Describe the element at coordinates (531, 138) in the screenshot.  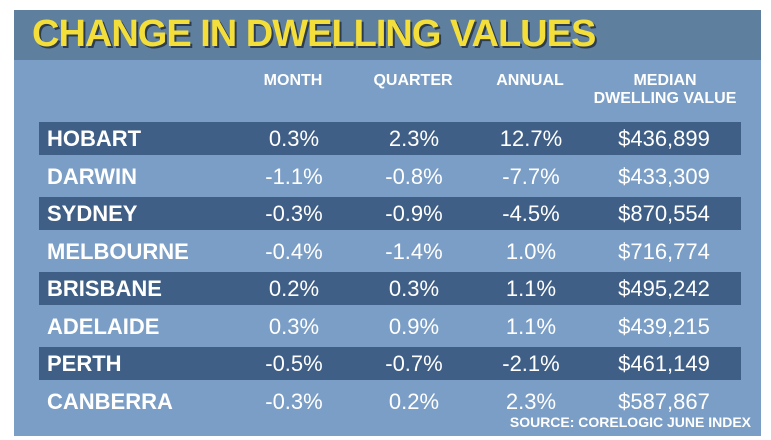
I see `row-annual-value: 12.7%` at that location.